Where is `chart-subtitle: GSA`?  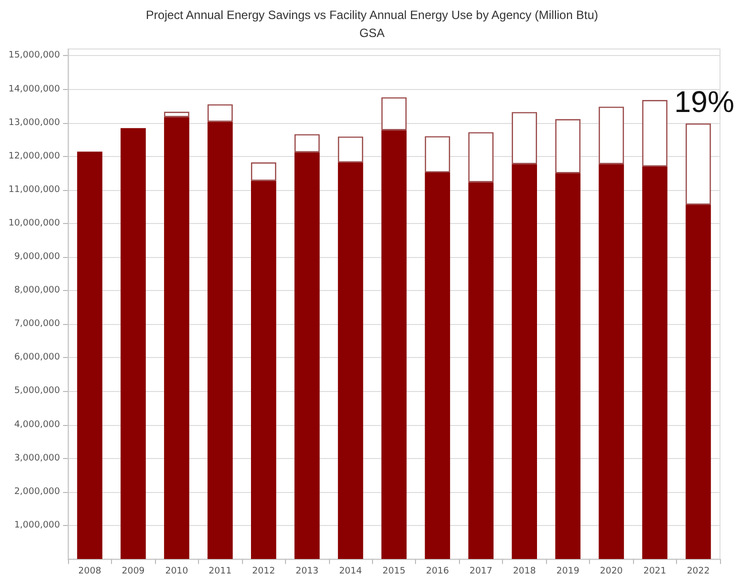 chart-subtitle: GSA is located at coordinates (372, 33).